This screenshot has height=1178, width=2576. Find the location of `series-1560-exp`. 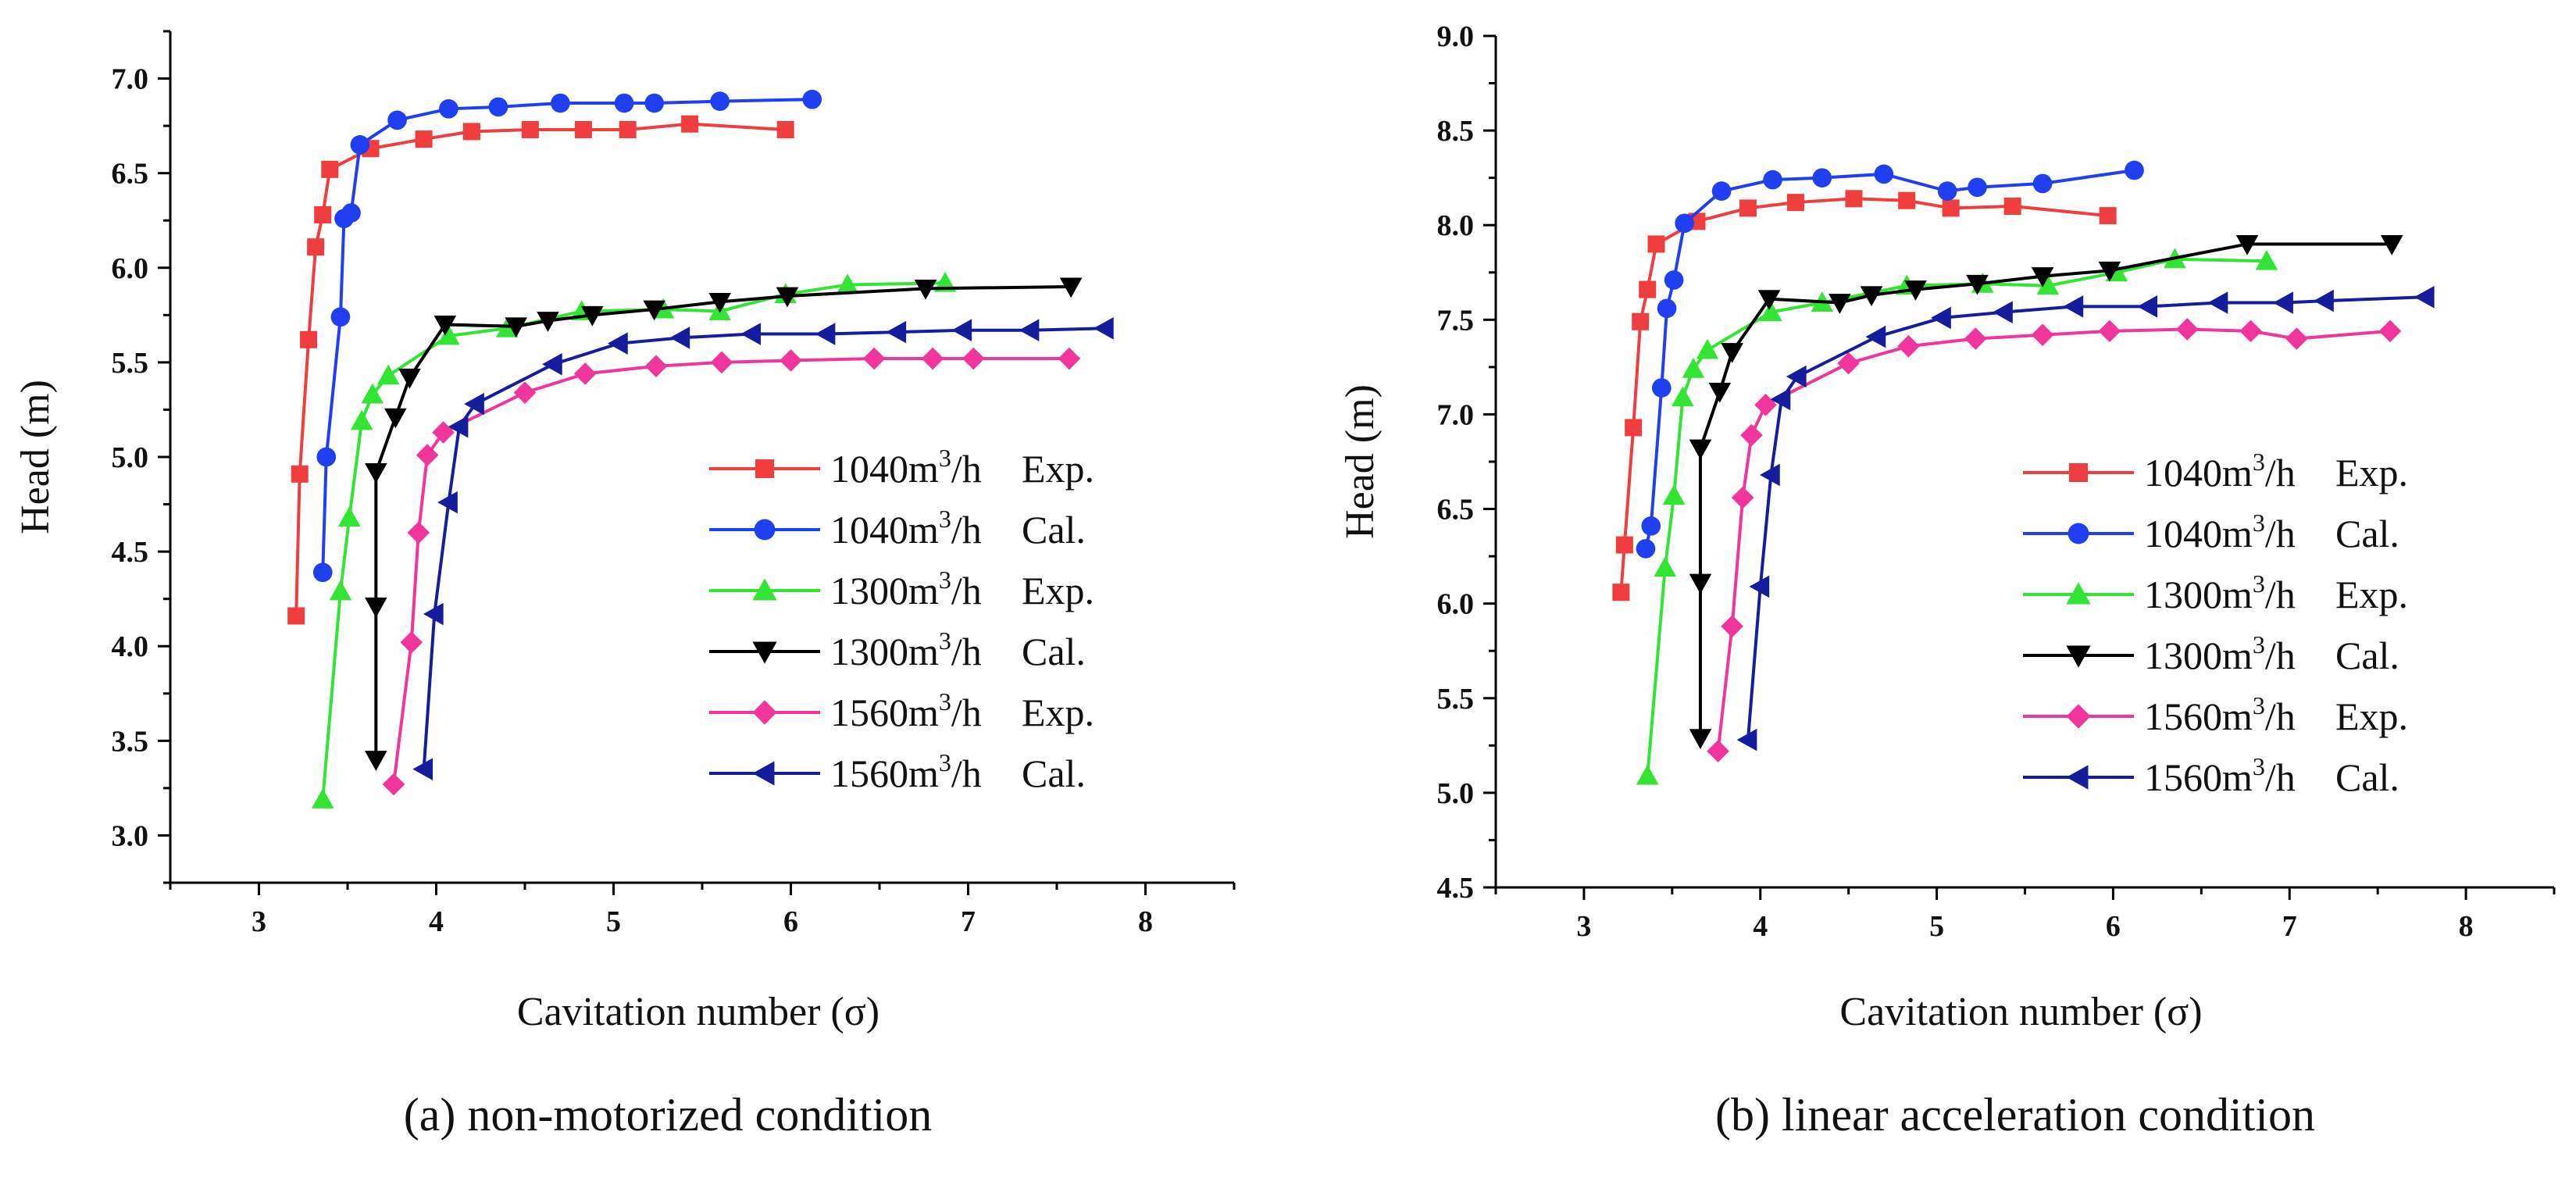

series-1560-exp is located at coordinates (2054, 540).